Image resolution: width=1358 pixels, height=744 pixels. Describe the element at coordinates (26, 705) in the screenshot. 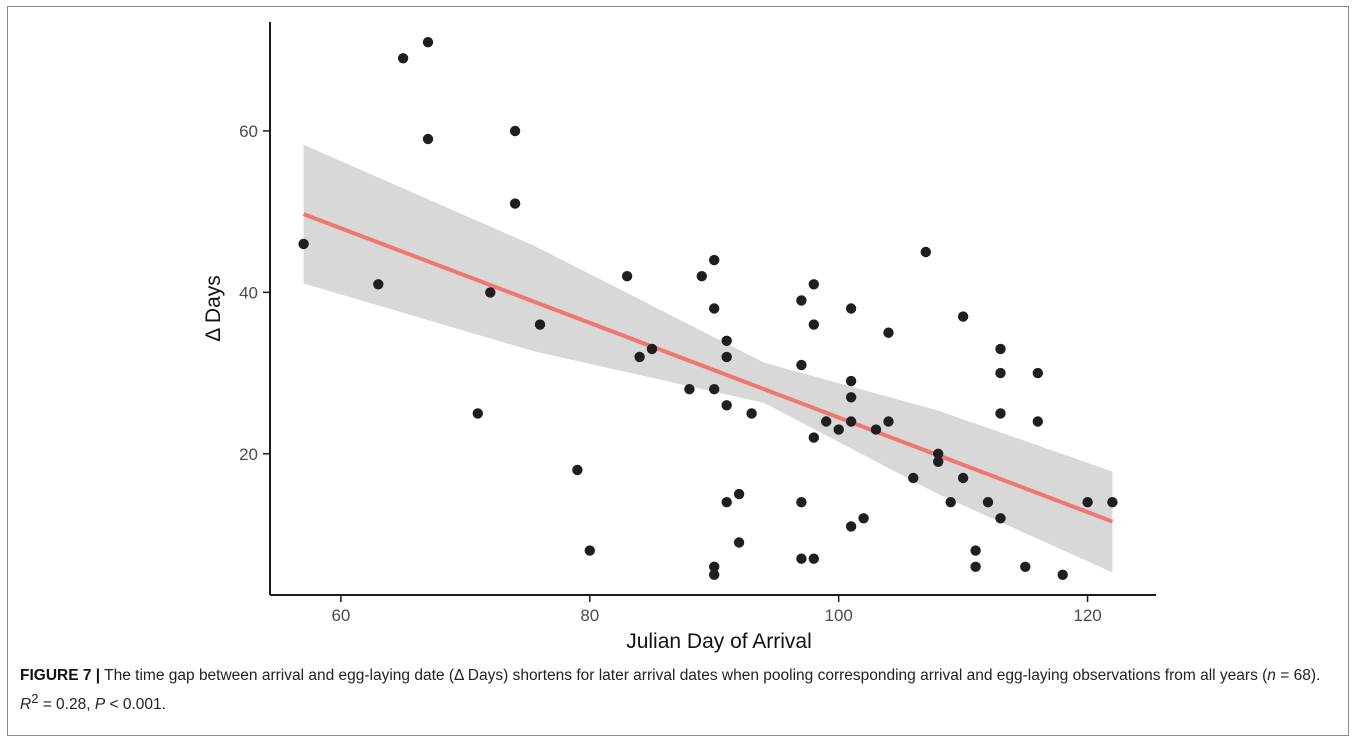

I see `caption-r-var: R` at that location.